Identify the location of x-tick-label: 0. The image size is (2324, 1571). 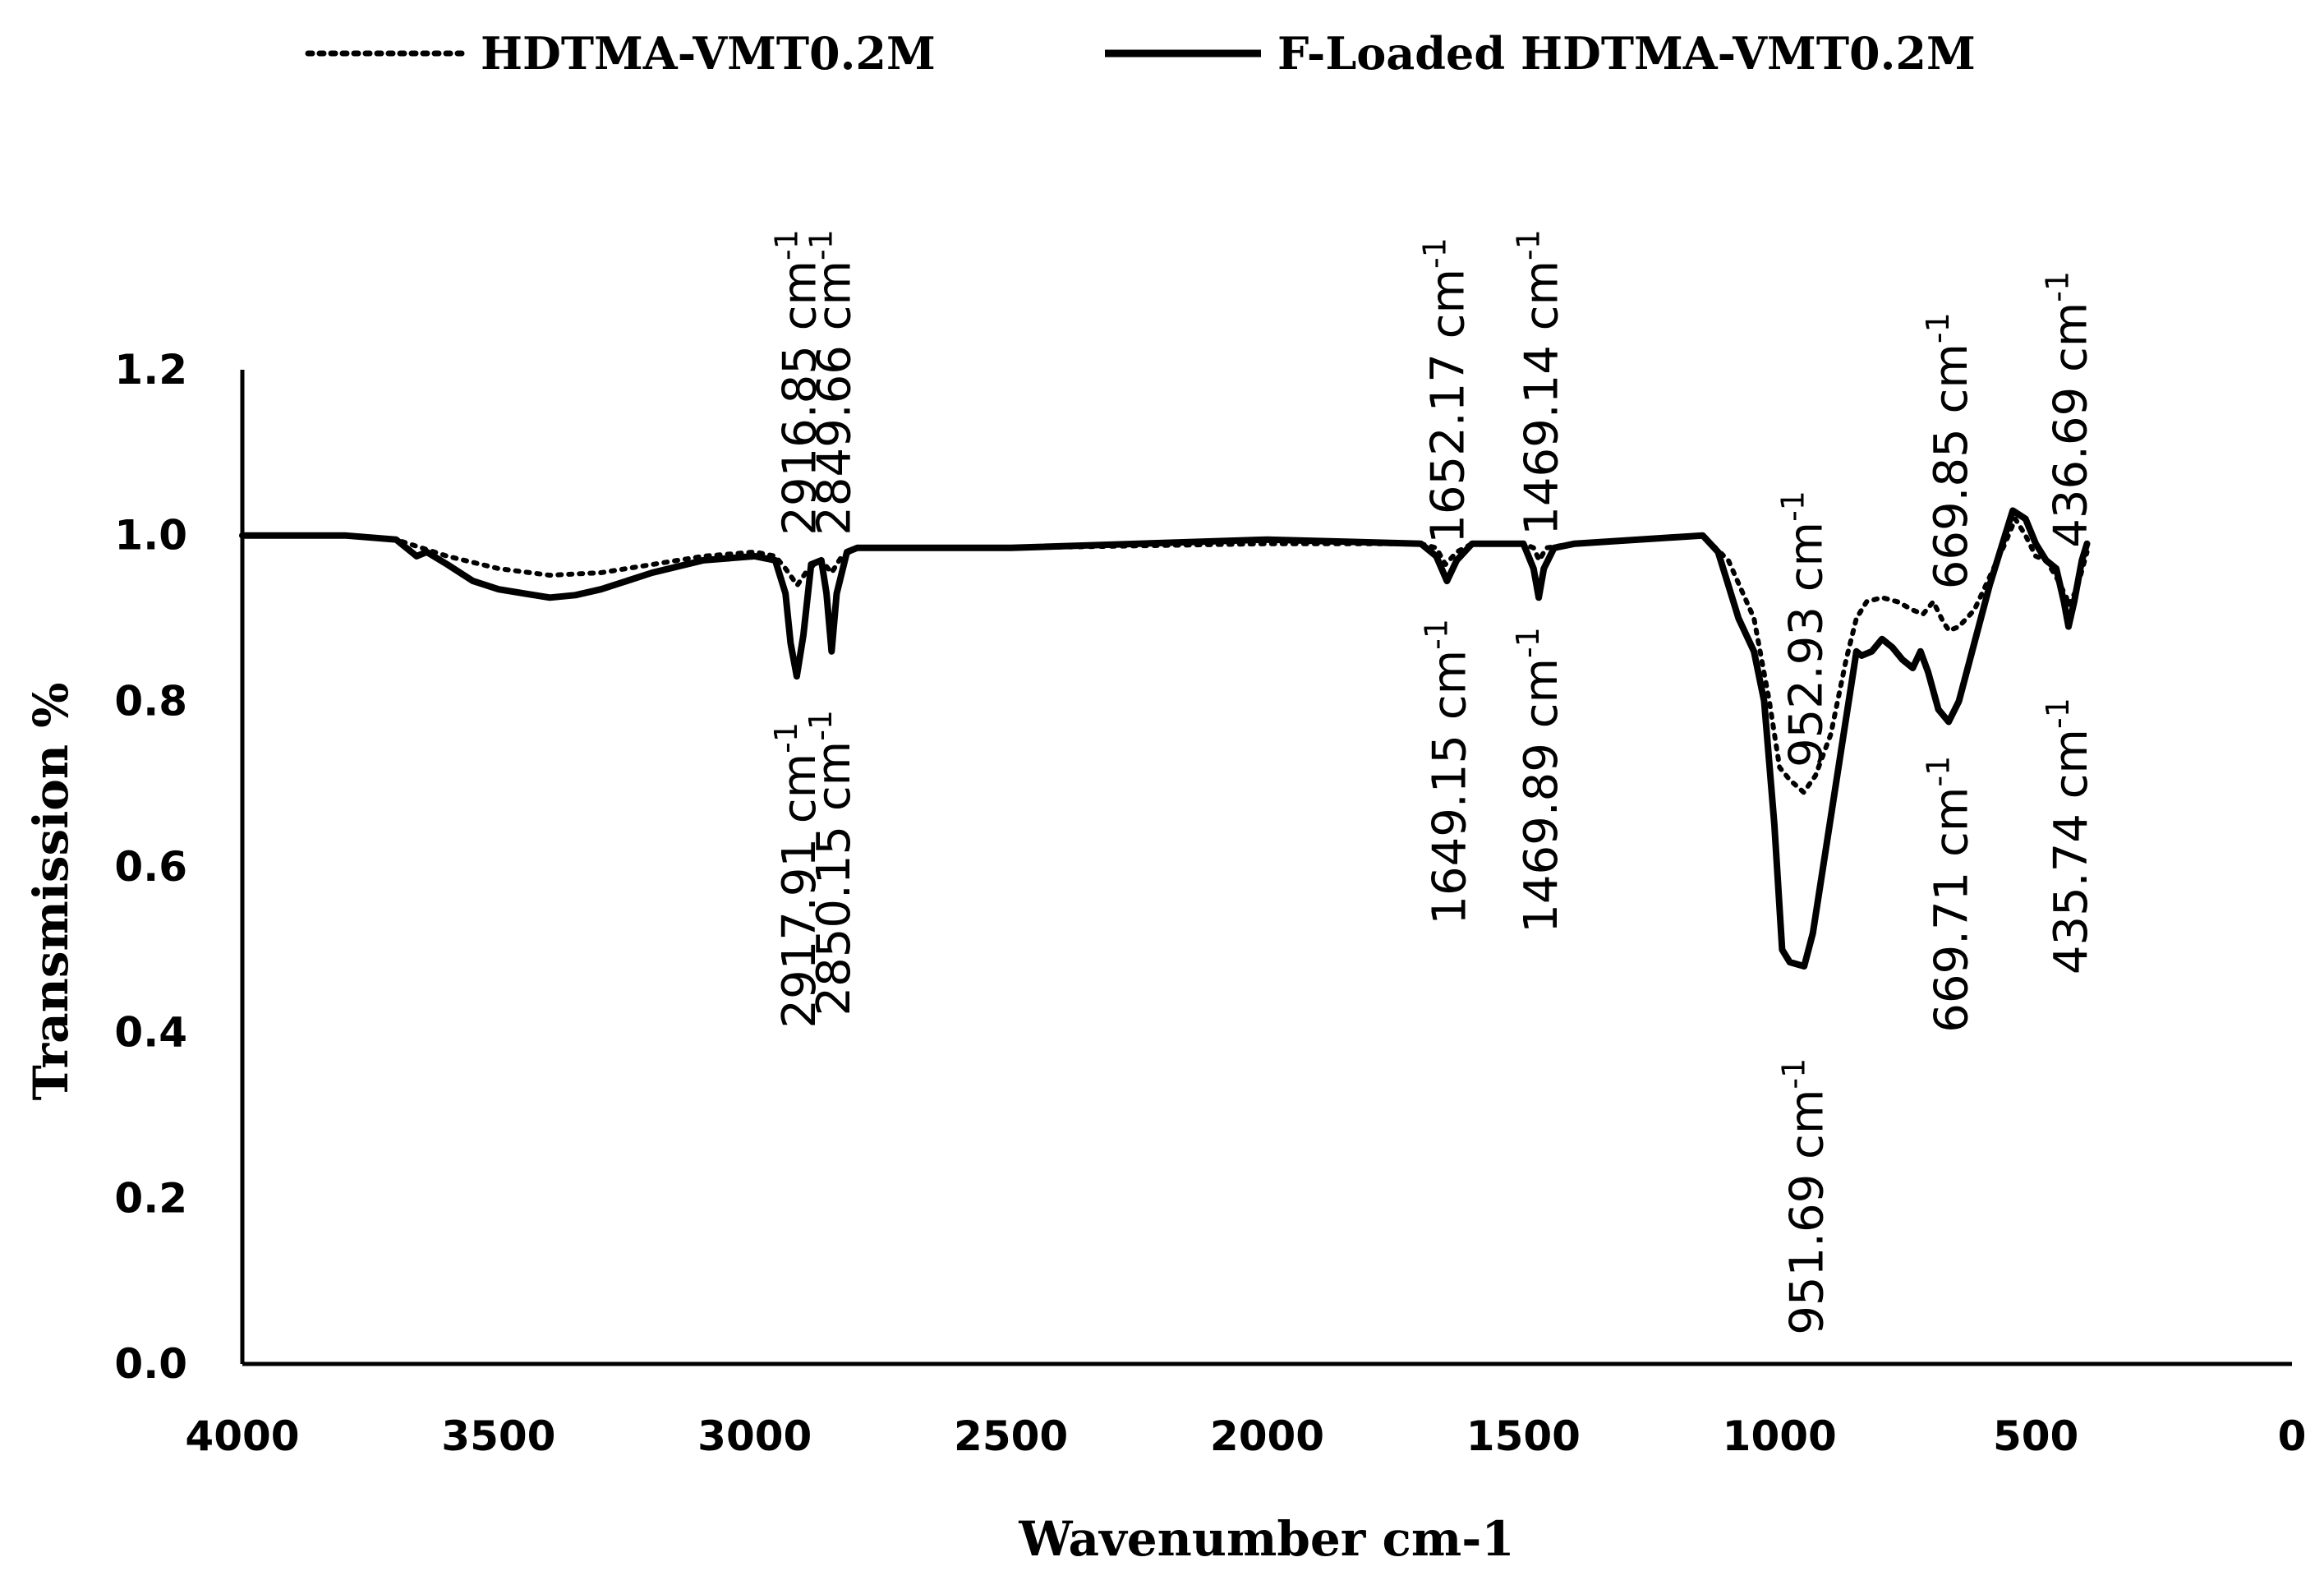
(2292, 1436).